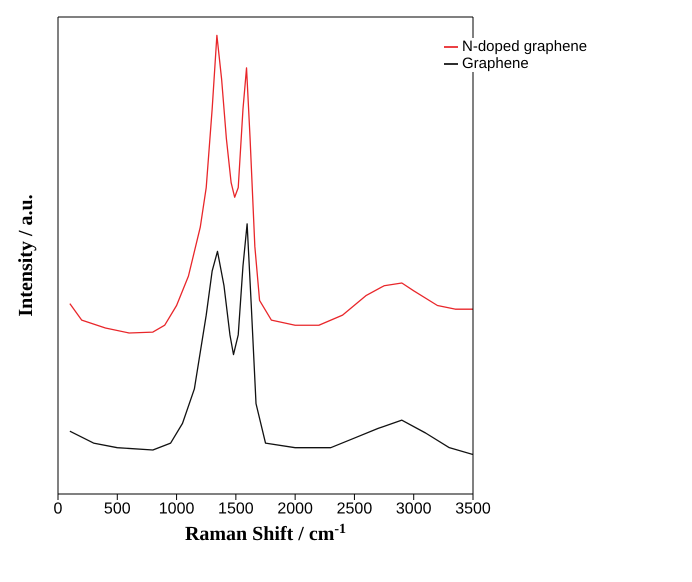 The image size is (692, 582). Describe the element at coordinates (117, 509) in the screenshot. I see `x-tick-label: 500` at that location.